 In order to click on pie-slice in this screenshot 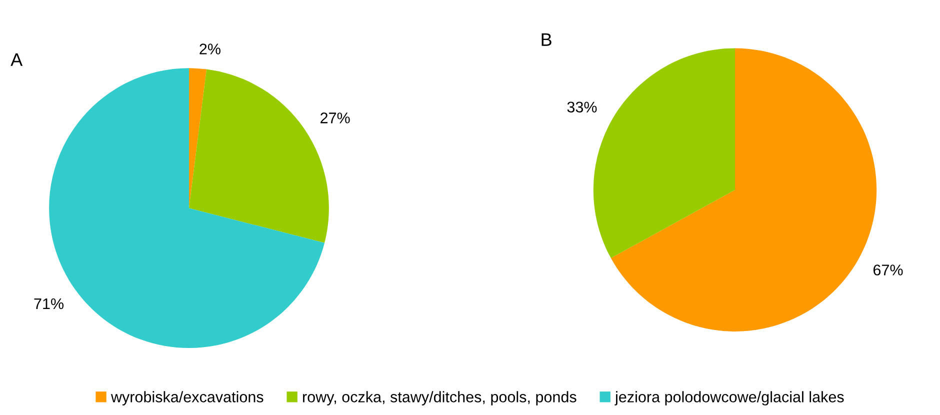, I will do `click(198, 138)`.